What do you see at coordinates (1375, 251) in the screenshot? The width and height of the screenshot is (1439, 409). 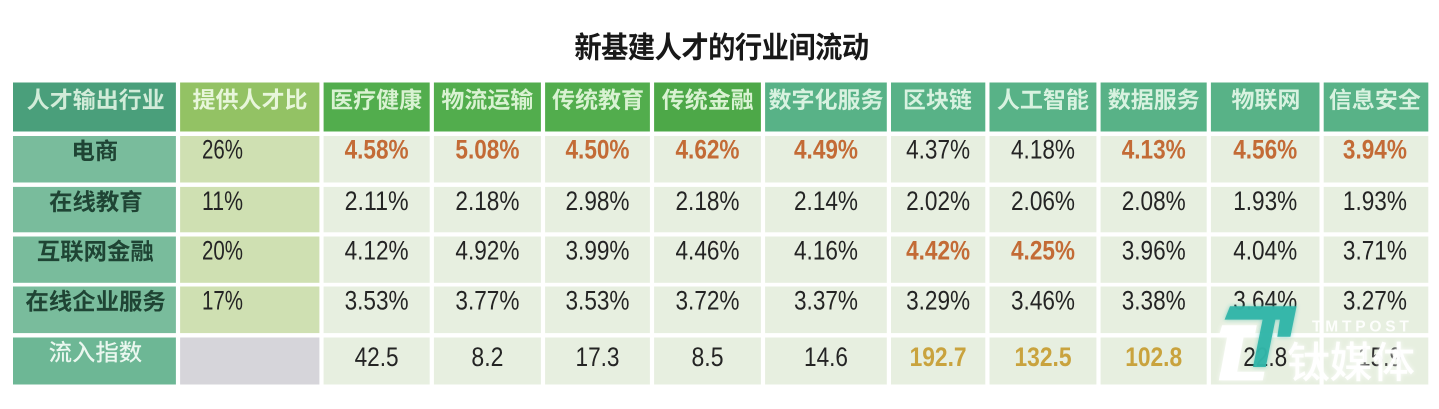 I see `svg-text: 3.71%` at bounding box center [1375, 251].